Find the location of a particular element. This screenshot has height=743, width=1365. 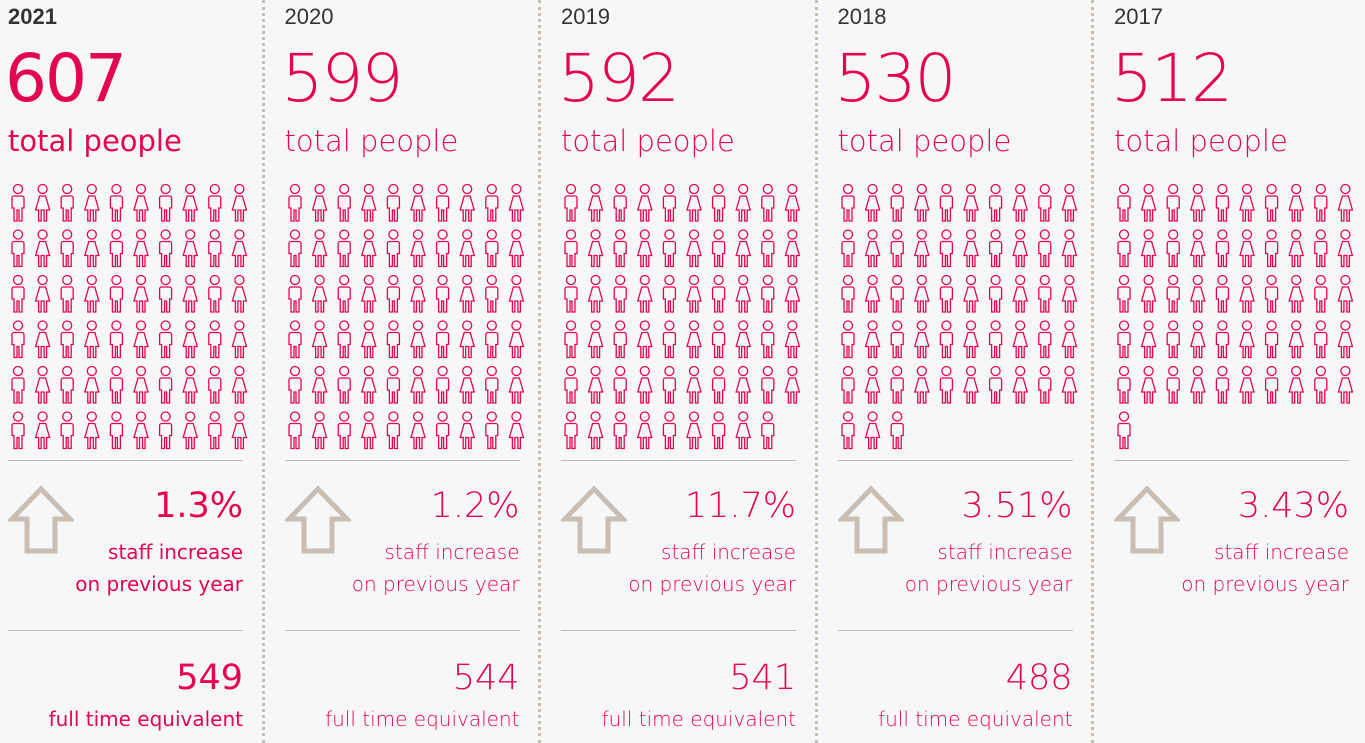

rule is located at coordinates (955, 630).